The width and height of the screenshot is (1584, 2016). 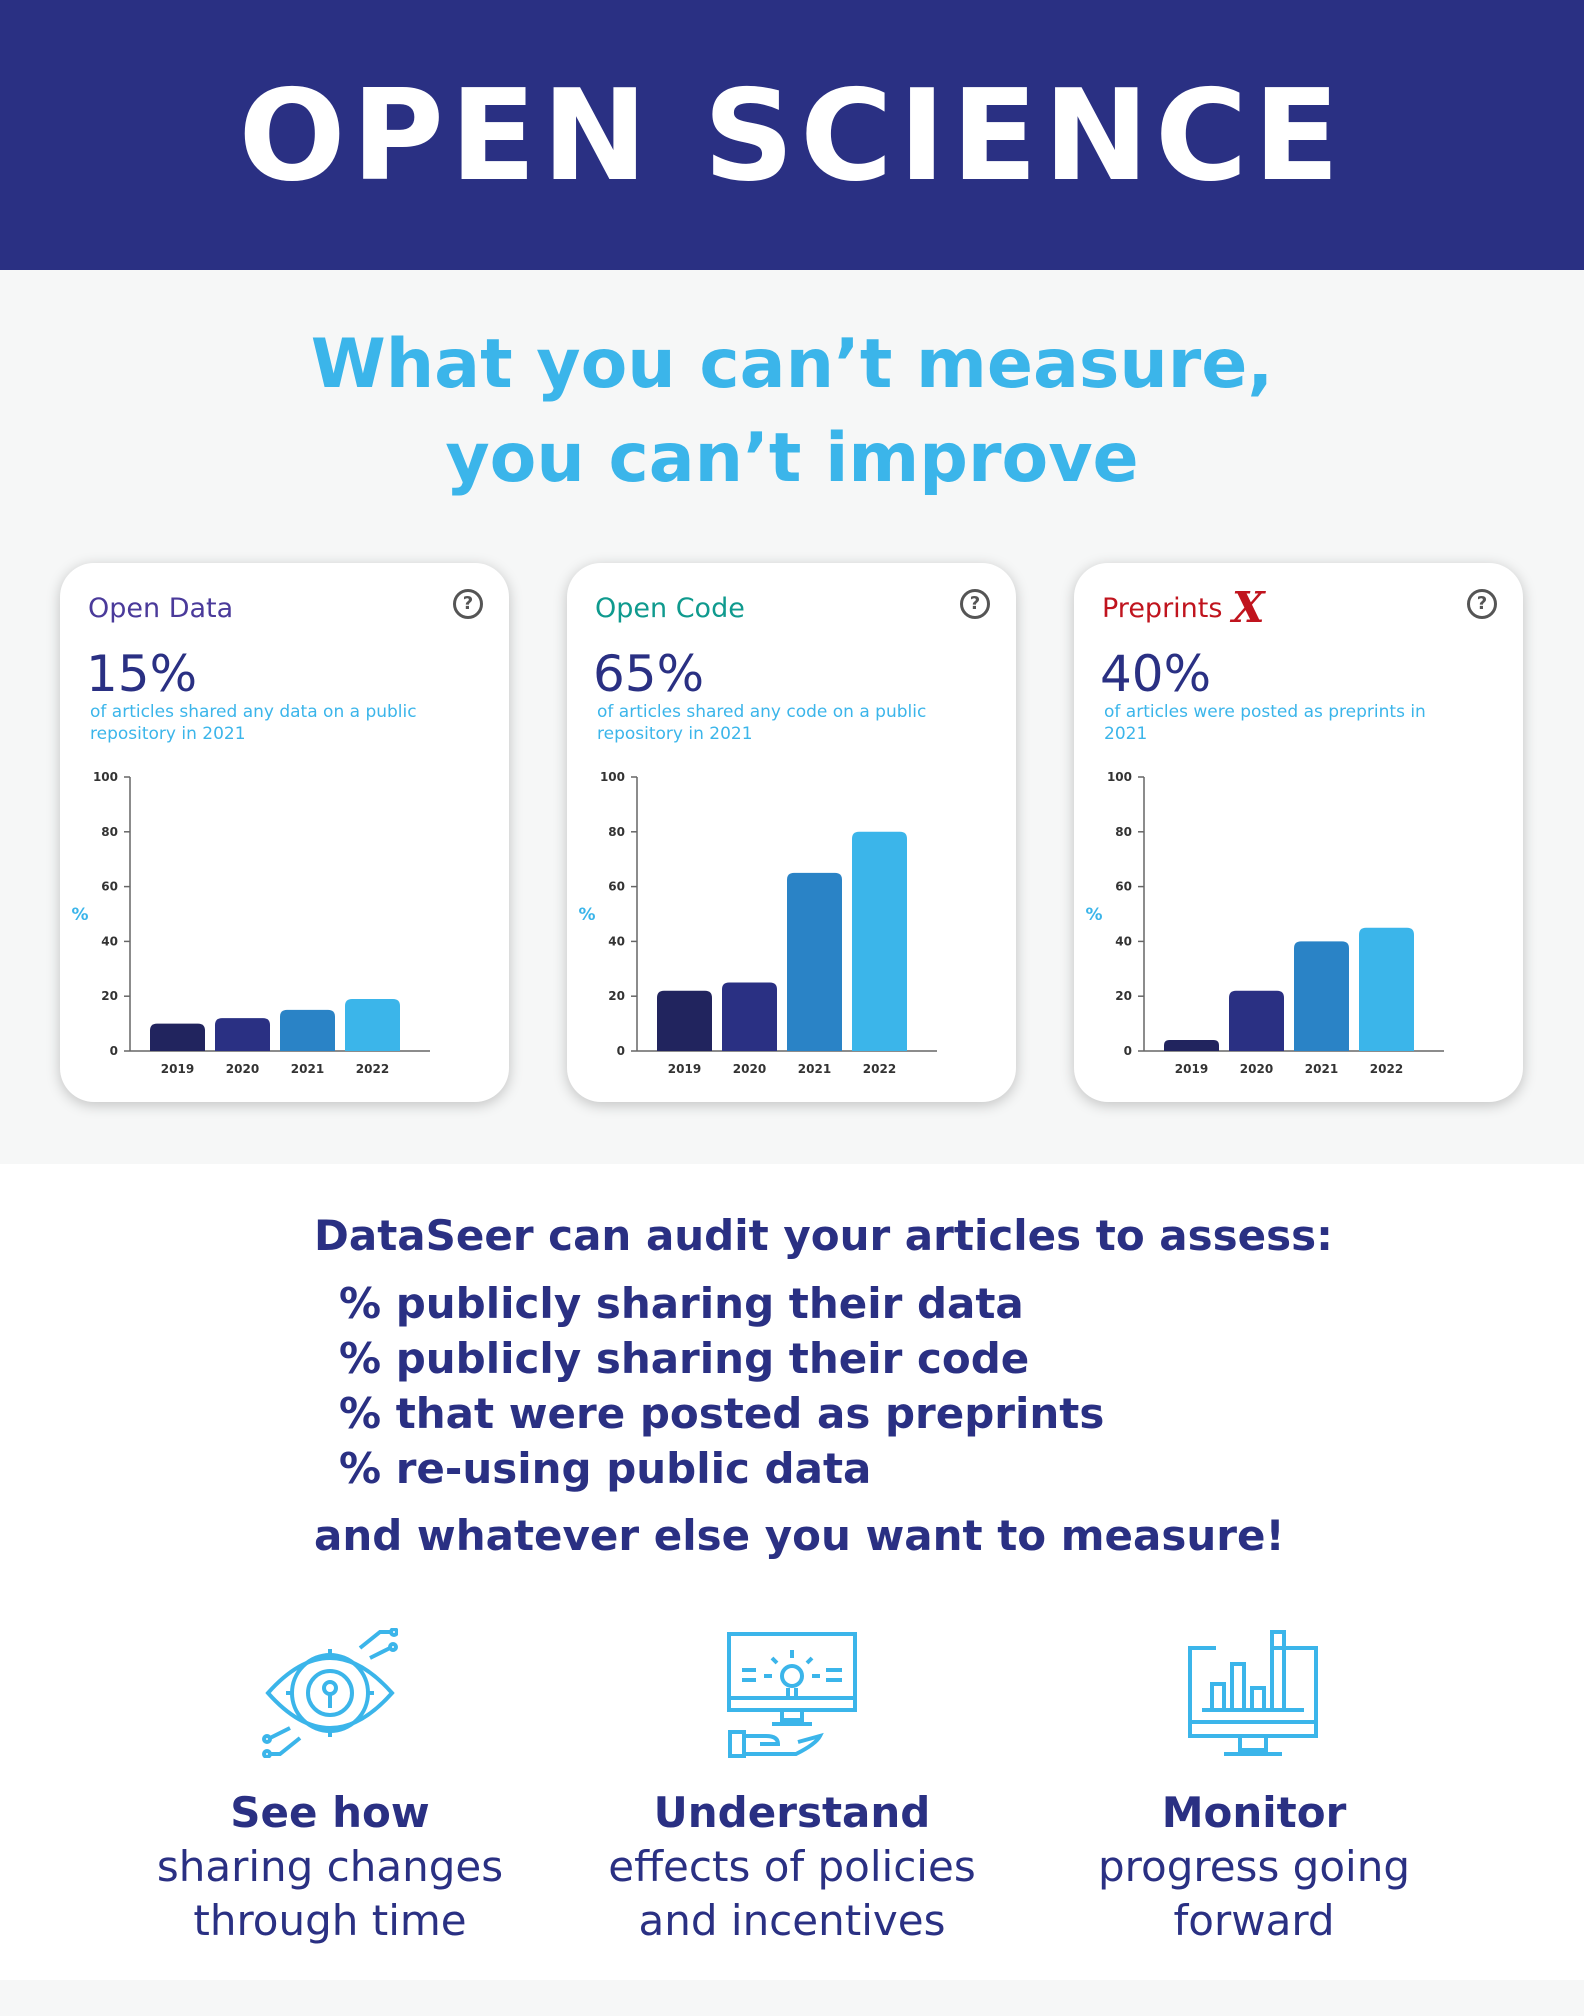 What do you see at coordinates (670, 608) in the screenshot?
I see `card-title: Open Code` at bounding box center [670, 608].